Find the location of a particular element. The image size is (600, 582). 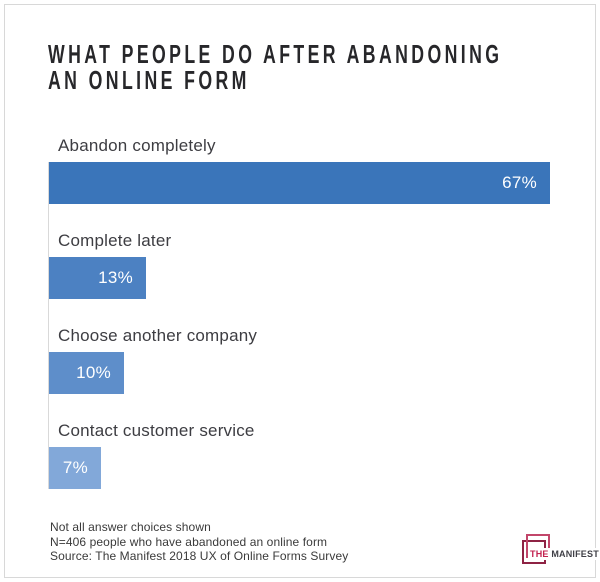

bar-contact-customer-service: 7% is located at coordinates (75, 468).